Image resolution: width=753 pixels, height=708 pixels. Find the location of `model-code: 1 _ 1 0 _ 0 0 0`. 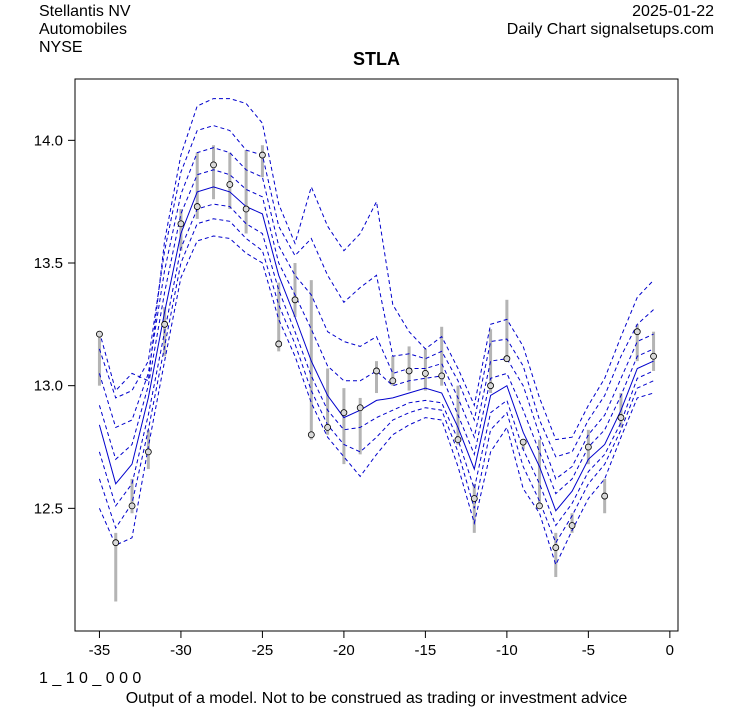

model-code: 1 _ 1 0 _ 0 0 0 is located at coordinates (90, 678).